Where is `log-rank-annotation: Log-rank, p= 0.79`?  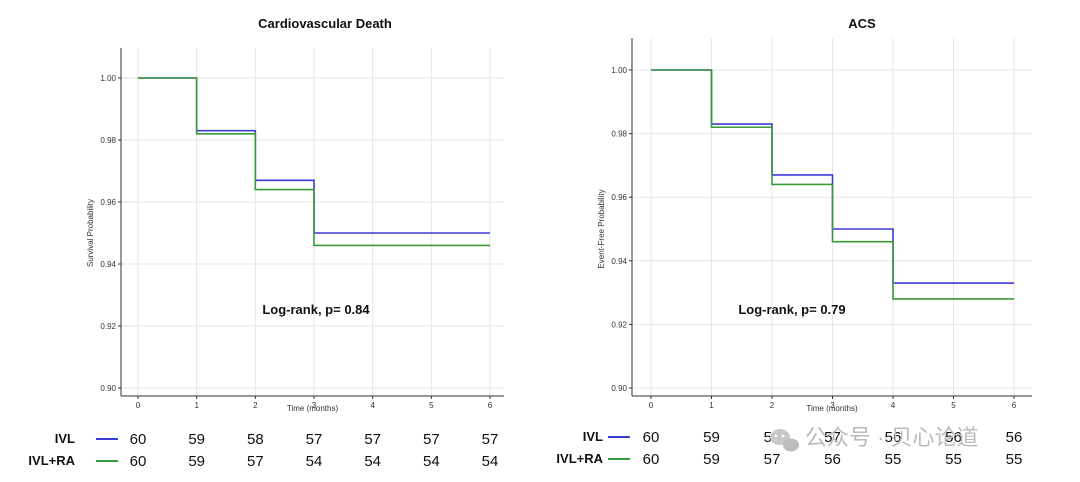
log-rank-annotation: Log-rank, p= 0.79 is located at coordinates (791, 309).